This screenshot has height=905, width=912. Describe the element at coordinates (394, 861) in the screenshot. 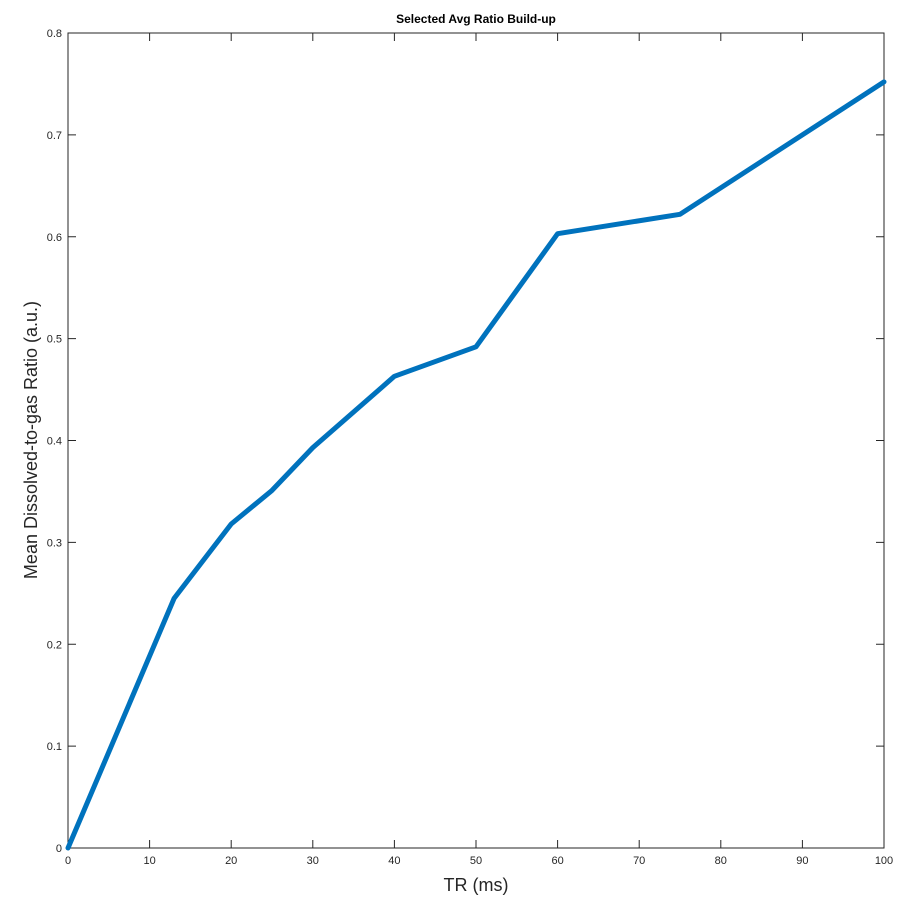

I see `x-tick-label: 40` at that location.